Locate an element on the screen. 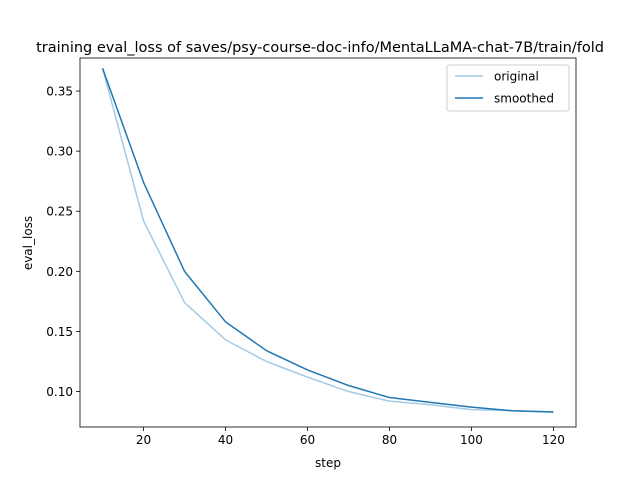  y-tick-label: 0.20 is located at coordinates (59, 272).